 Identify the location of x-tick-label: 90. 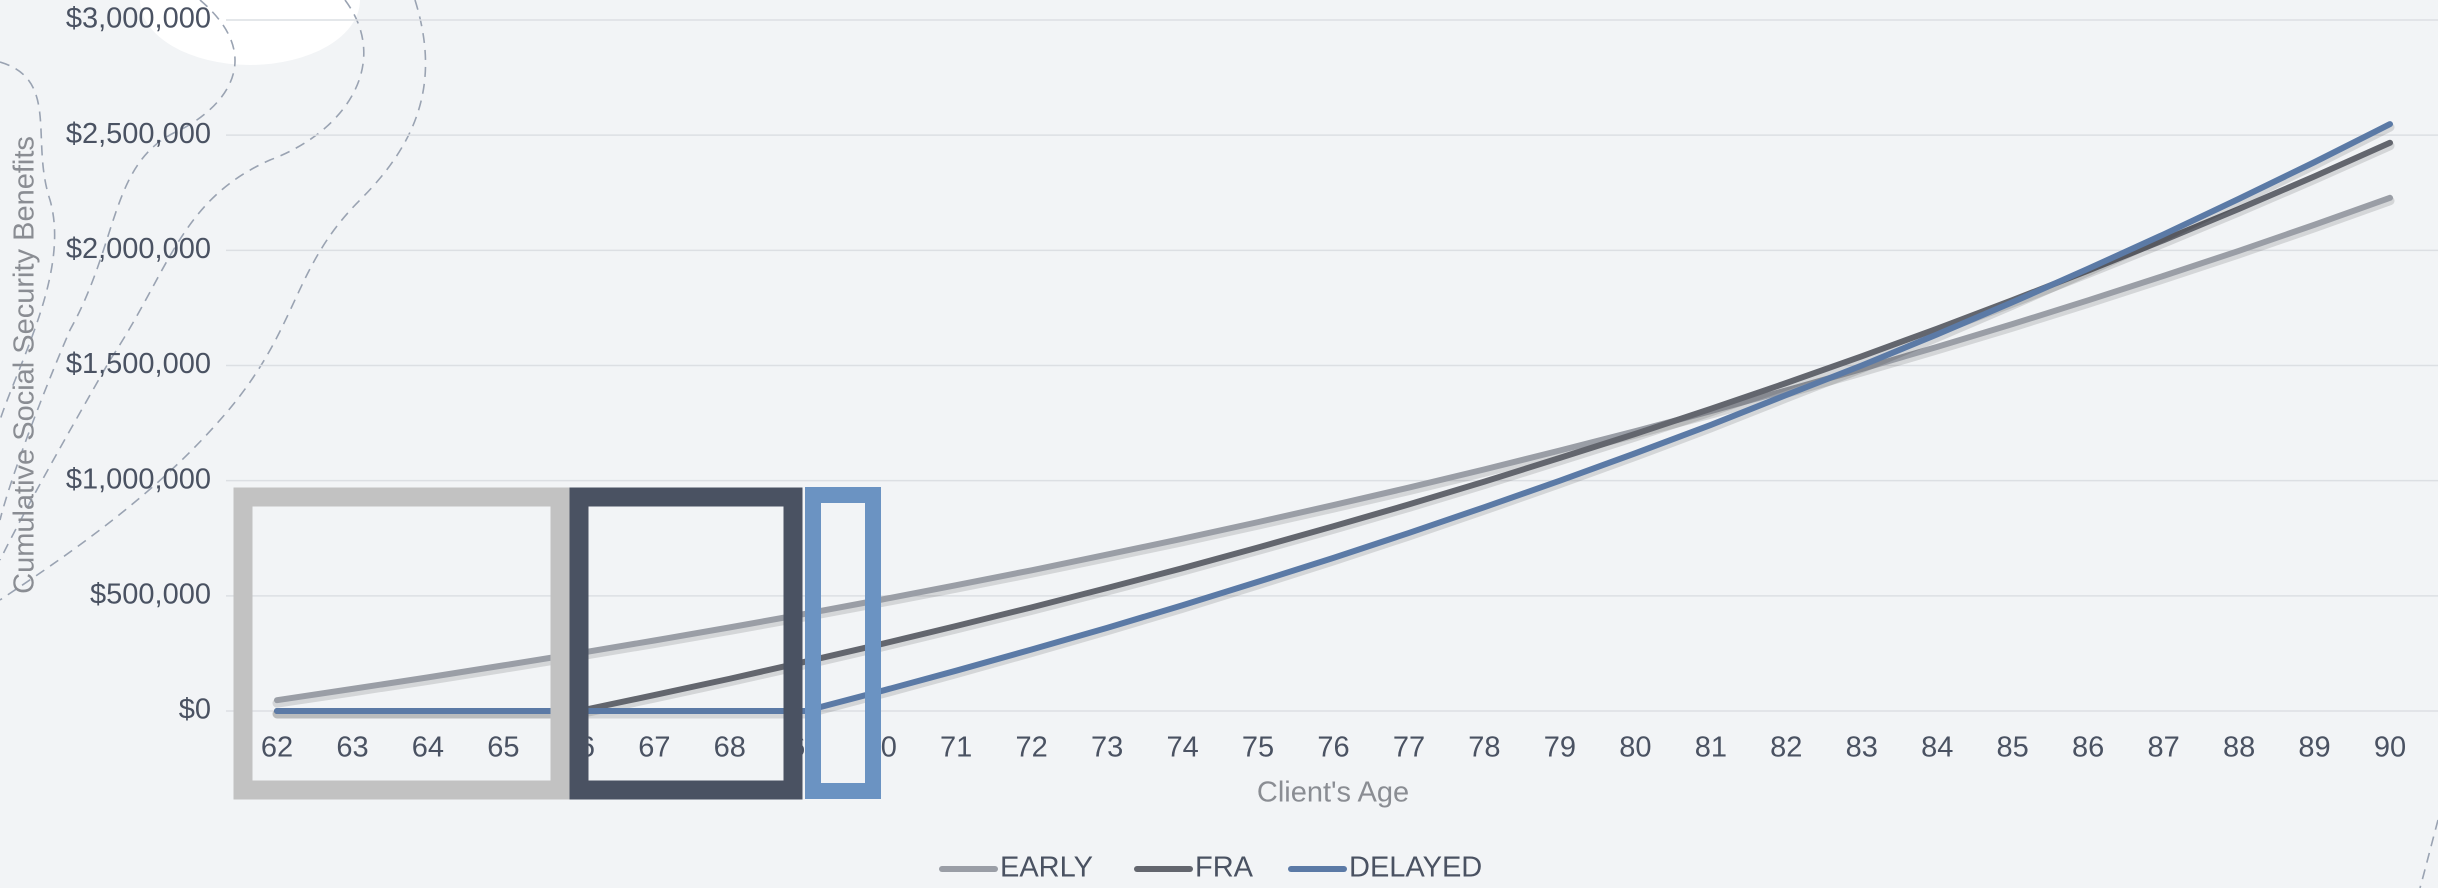
(2390, 748).